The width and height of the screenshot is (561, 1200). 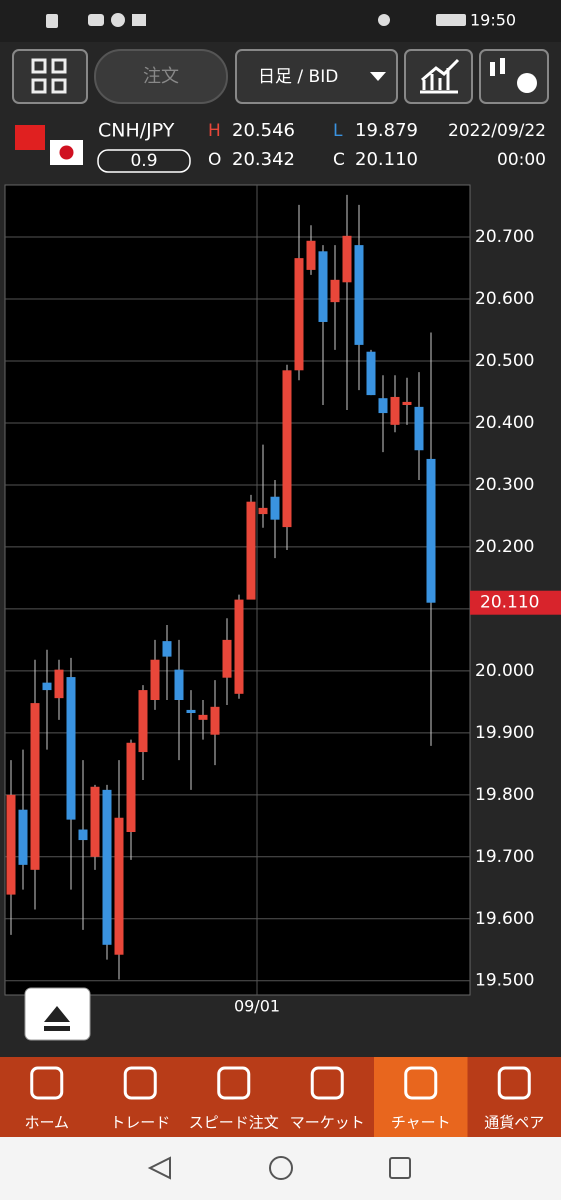 I want to click on chart-type-icon, so click(x=440, y=76).